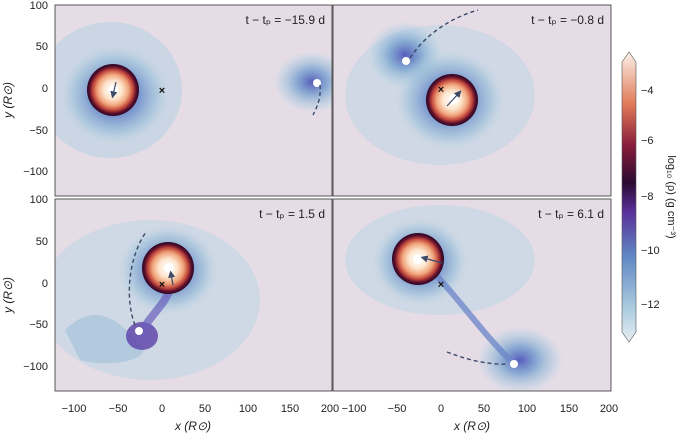 The height and width of the screenshot is (441, 685). I want to click on colorbar-tick-label: −8, so click(647, 197).